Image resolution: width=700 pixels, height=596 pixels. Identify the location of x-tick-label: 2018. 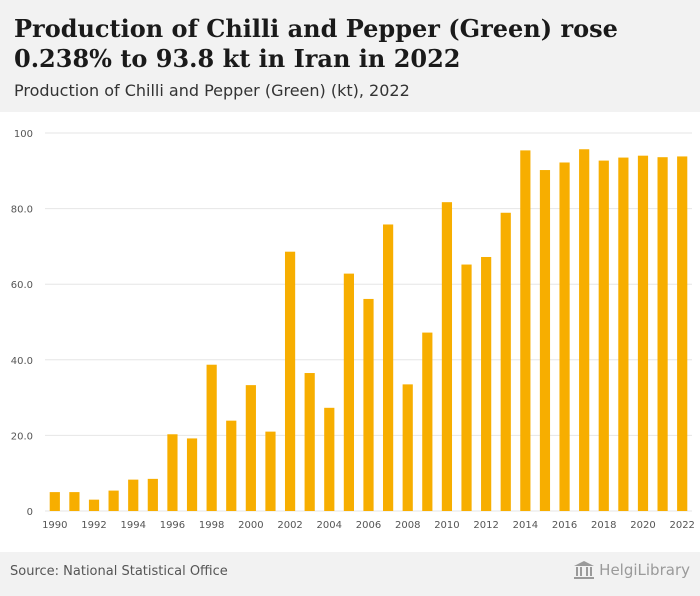
(603, 525).